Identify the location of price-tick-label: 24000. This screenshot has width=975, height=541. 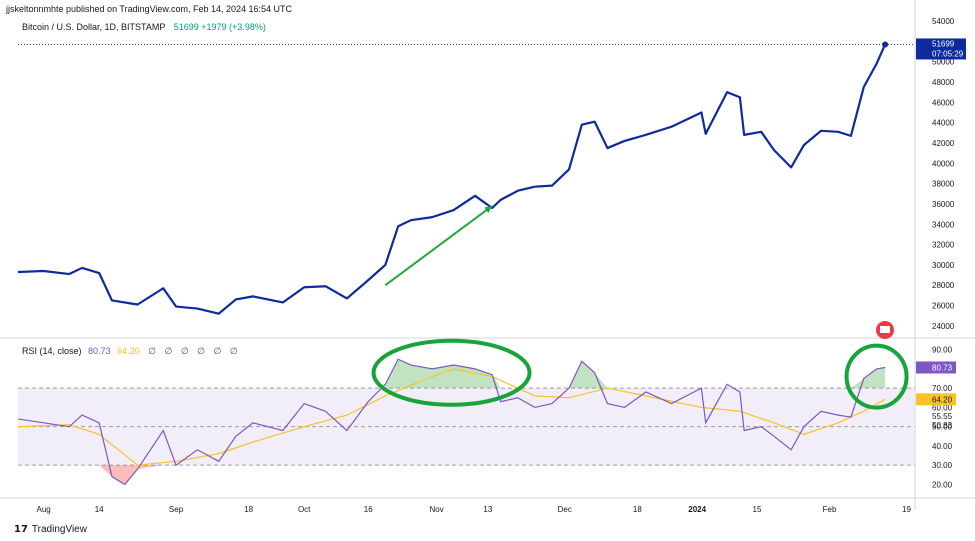
(943, 326).